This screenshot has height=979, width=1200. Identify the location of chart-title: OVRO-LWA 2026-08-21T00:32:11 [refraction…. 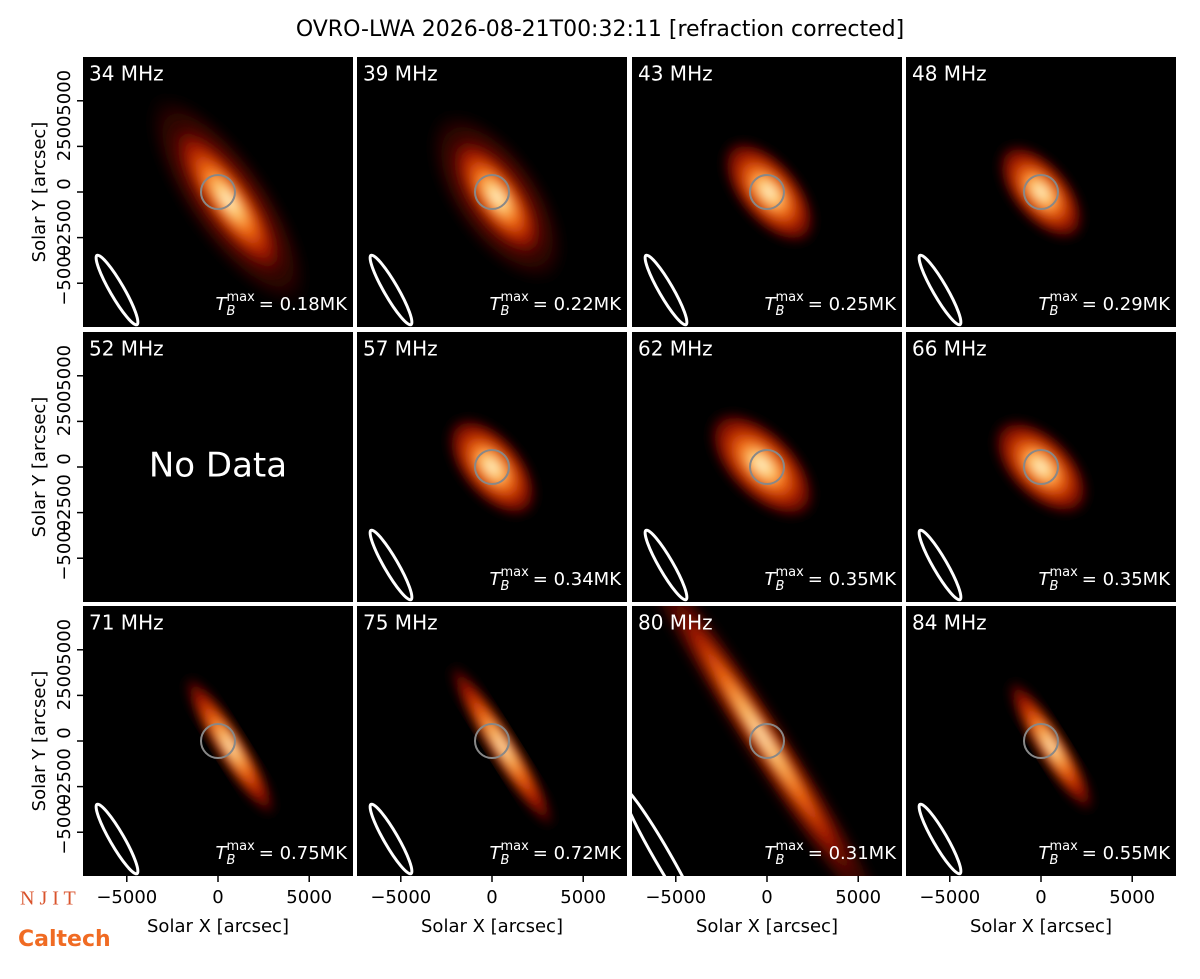
(600, 29).